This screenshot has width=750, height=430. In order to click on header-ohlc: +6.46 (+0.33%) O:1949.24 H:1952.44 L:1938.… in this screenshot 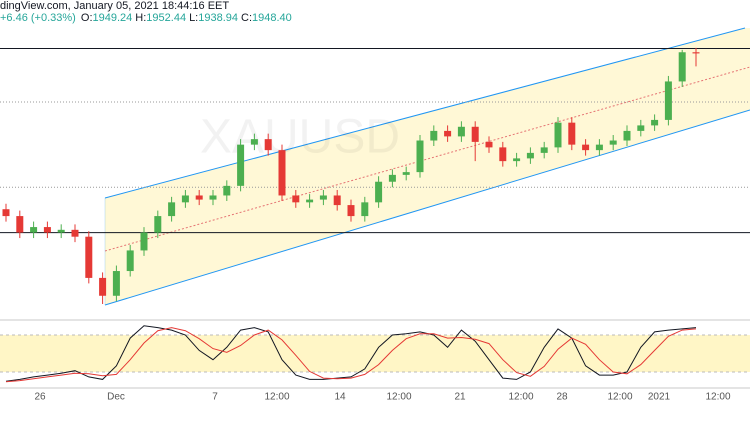, I will do `click(146, 18)`.